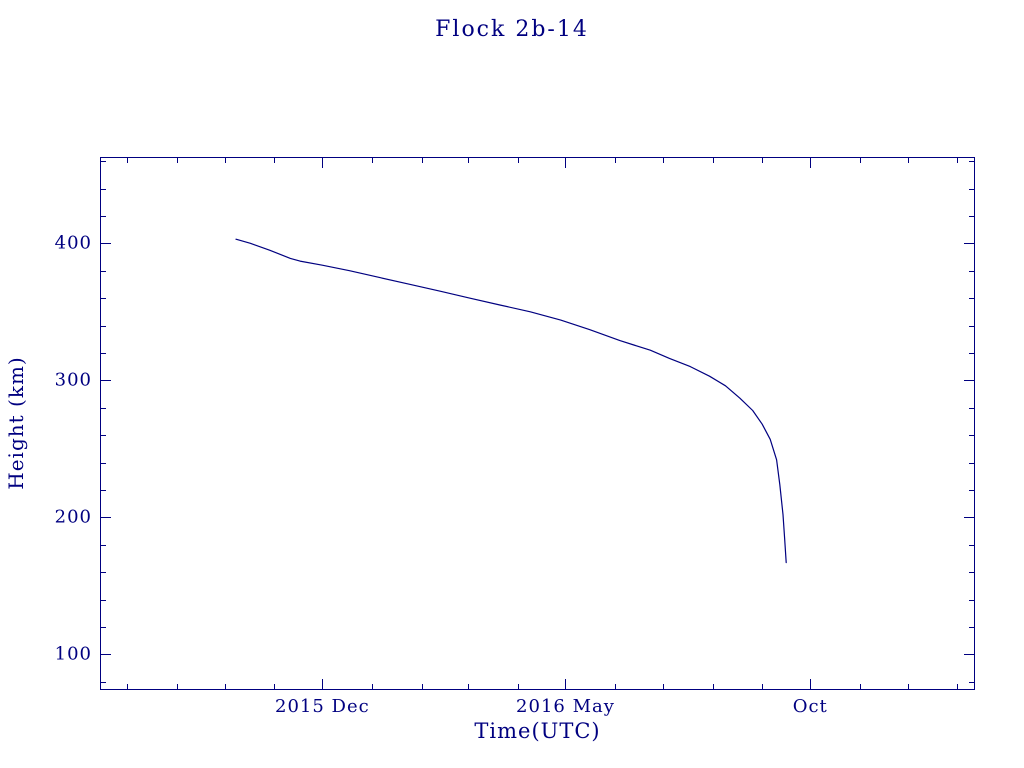 The image size is (1024, 768). Describe the element at coordinates (16, 423) in the screenshot. I see `y-axis-label: Height (km)` at that location.